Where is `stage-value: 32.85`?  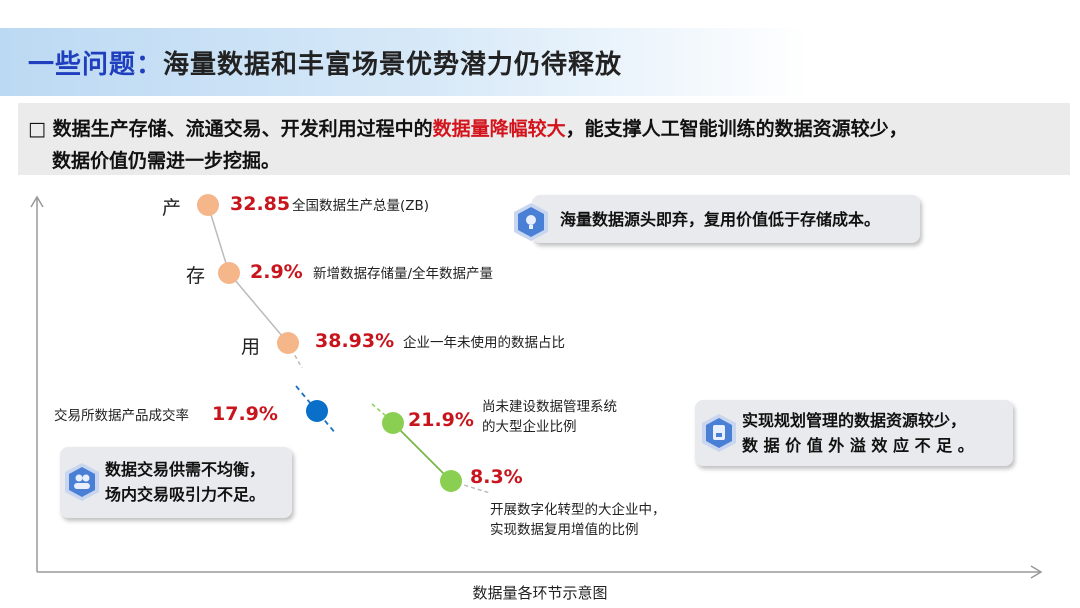
stage-value: 32.85 is located at coordinates (260, 204).